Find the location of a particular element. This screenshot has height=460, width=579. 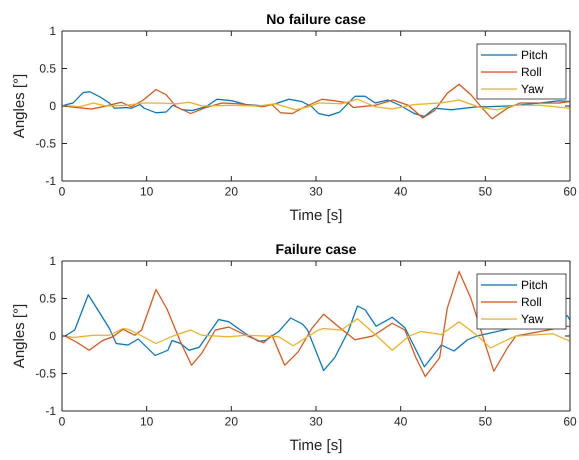

chart-title: Failure case is located at coordinates (316, 249).